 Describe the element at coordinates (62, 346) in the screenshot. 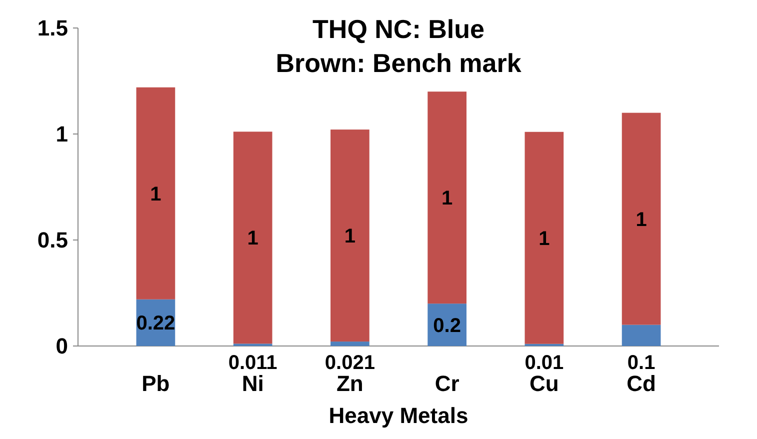

I see `y-tick-label: 0` at that location.